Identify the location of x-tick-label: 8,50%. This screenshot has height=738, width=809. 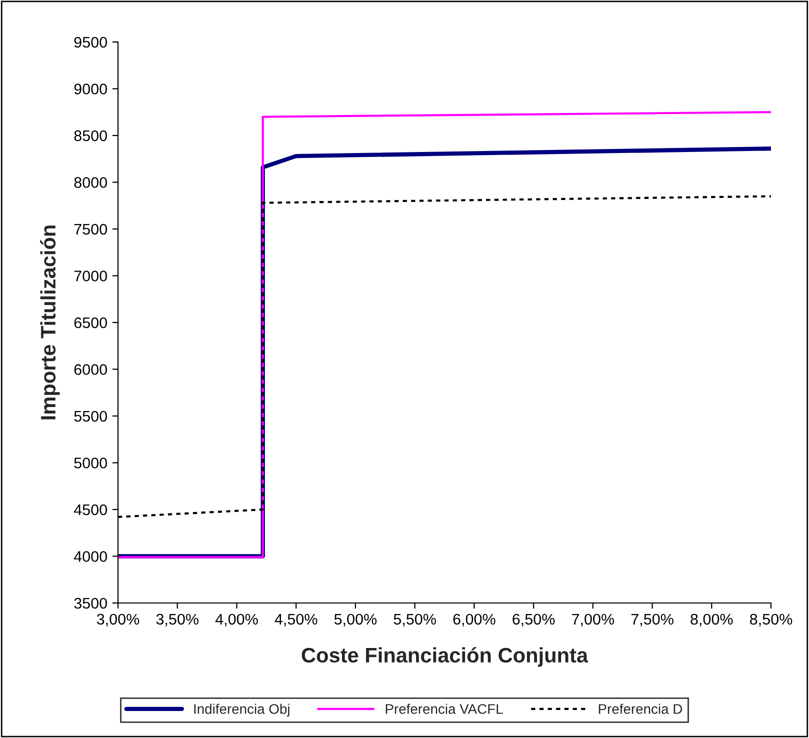
(771, 620).